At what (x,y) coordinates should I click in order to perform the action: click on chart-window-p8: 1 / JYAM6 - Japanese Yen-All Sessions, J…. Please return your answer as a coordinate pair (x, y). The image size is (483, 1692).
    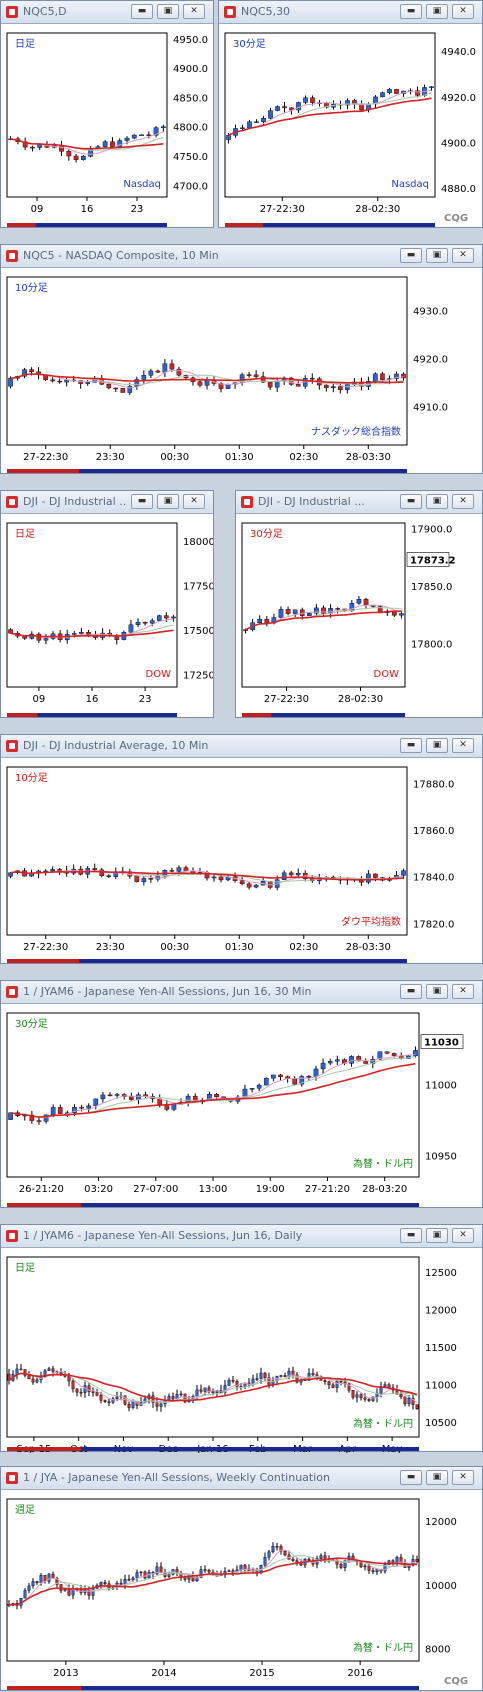
    Looking at the image, I should click on (241, 1338).